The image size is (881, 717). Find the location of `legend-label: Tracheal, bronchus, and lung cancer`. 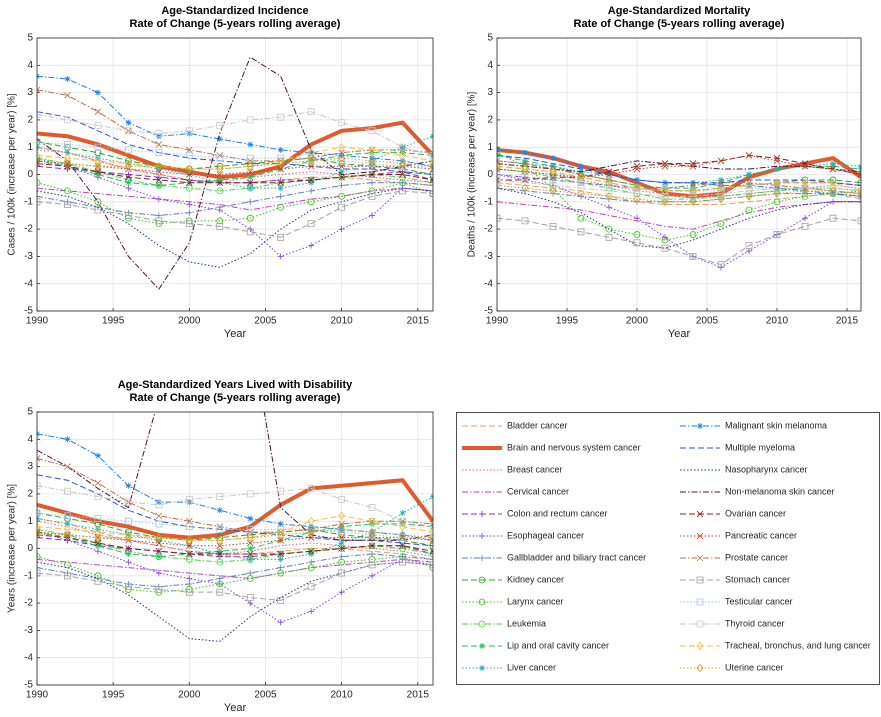

legend-label: Tracheal, bronchus, and lung cancer is located at coordinates (798, 645).